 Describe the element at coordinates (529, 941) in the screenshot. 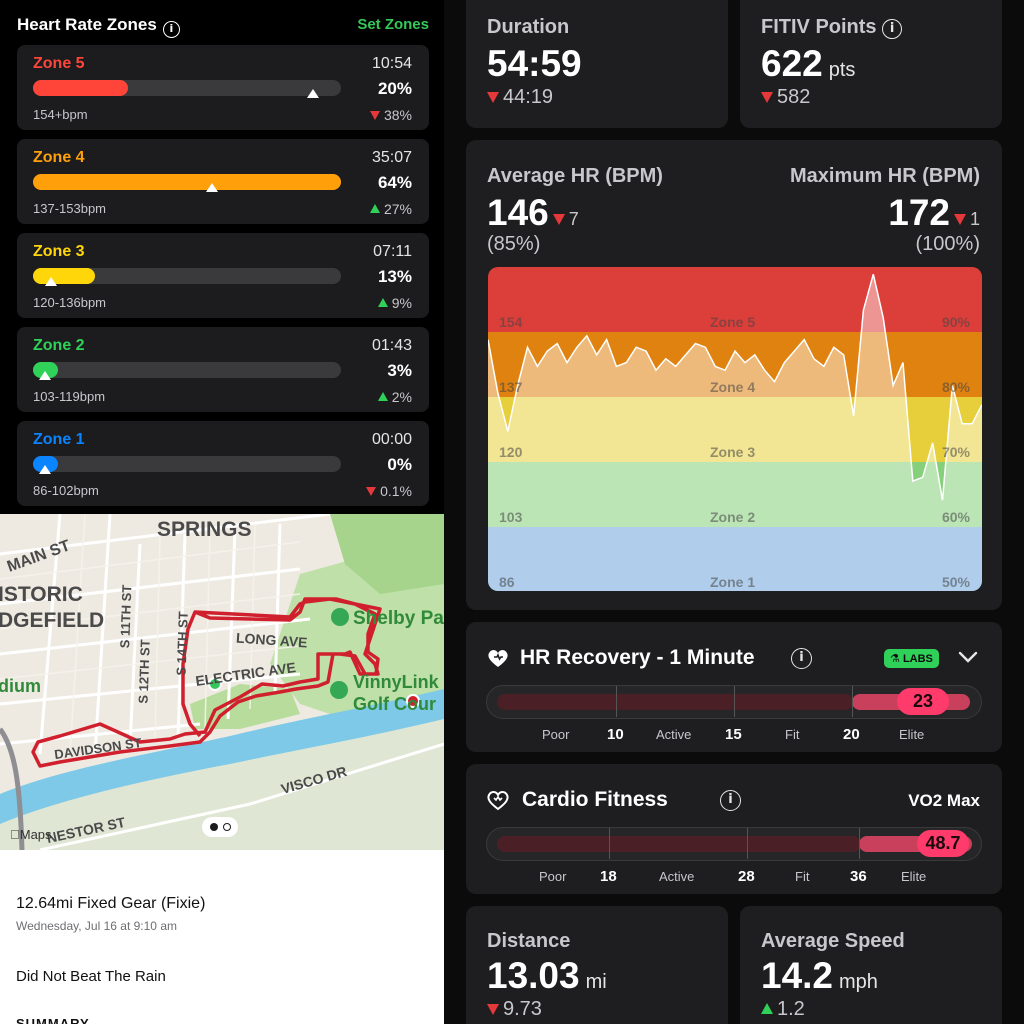

I see `distance-label: Distance` at that location.